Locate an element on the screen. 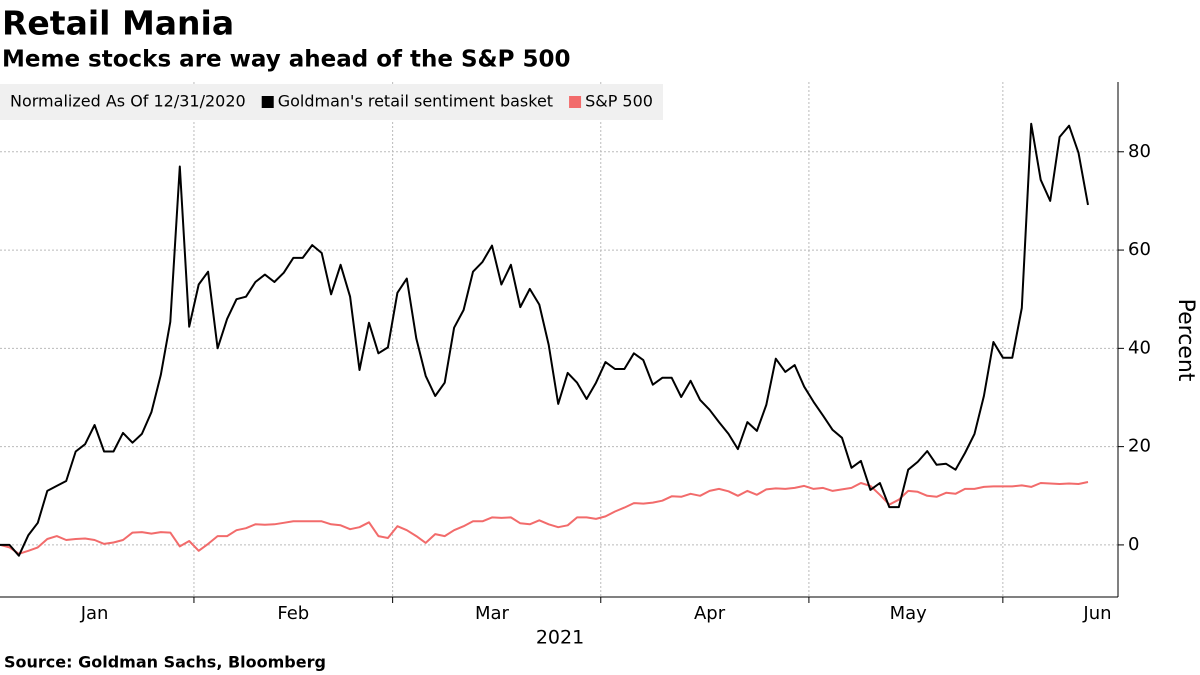 The width and height of the screenshot is (1200, 675). y-tick-label: 60 is located at coordinates (1139, 249).